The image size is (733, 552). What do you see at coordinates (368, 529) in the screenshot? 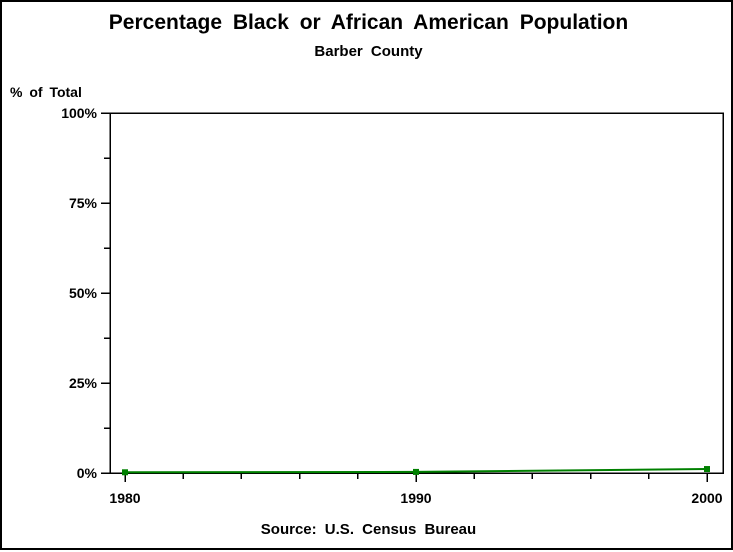
I see `source-note: Source: U.S. Census Bureau` at bounding box center [368, 529].